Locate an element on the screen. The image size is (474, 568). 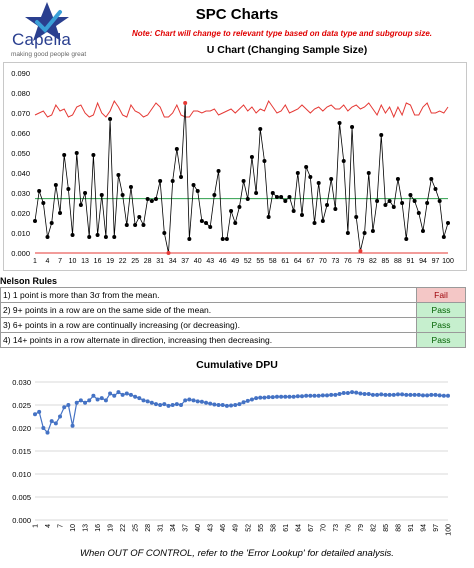
x-tick-label: 10 is located at coordinates (73, 528).